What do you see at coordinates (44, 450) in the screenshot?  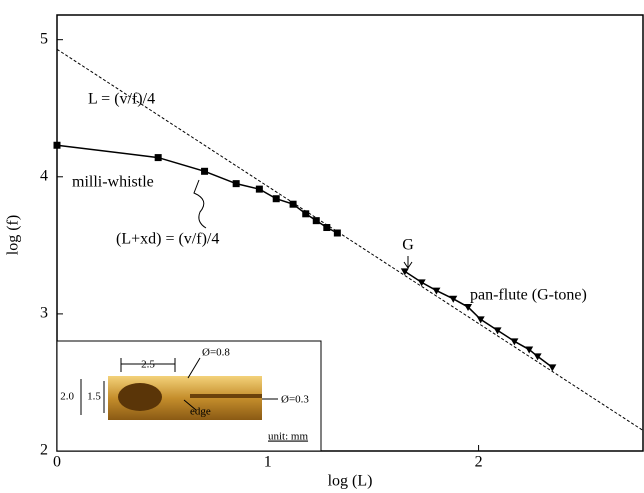 I see `y-tick-label: 2` at bounding box center [44, 450].